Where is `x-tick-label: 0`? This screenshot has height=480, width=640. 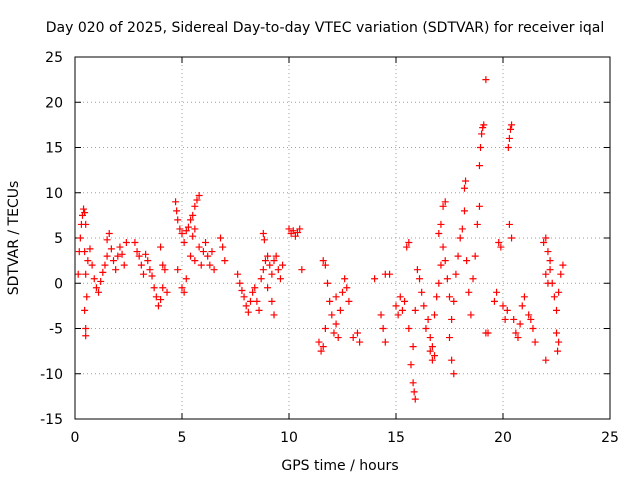 x-tick-label: 0 is located at coordinates (75, 438).